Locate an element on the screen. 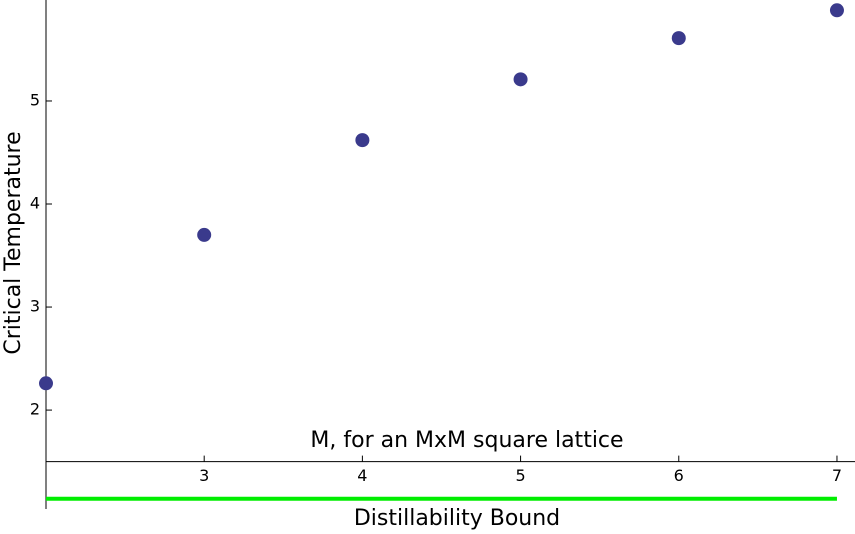 This screenshot has height=534, width=855. x-tick-label: 6 is located at coordinates (679, 475).